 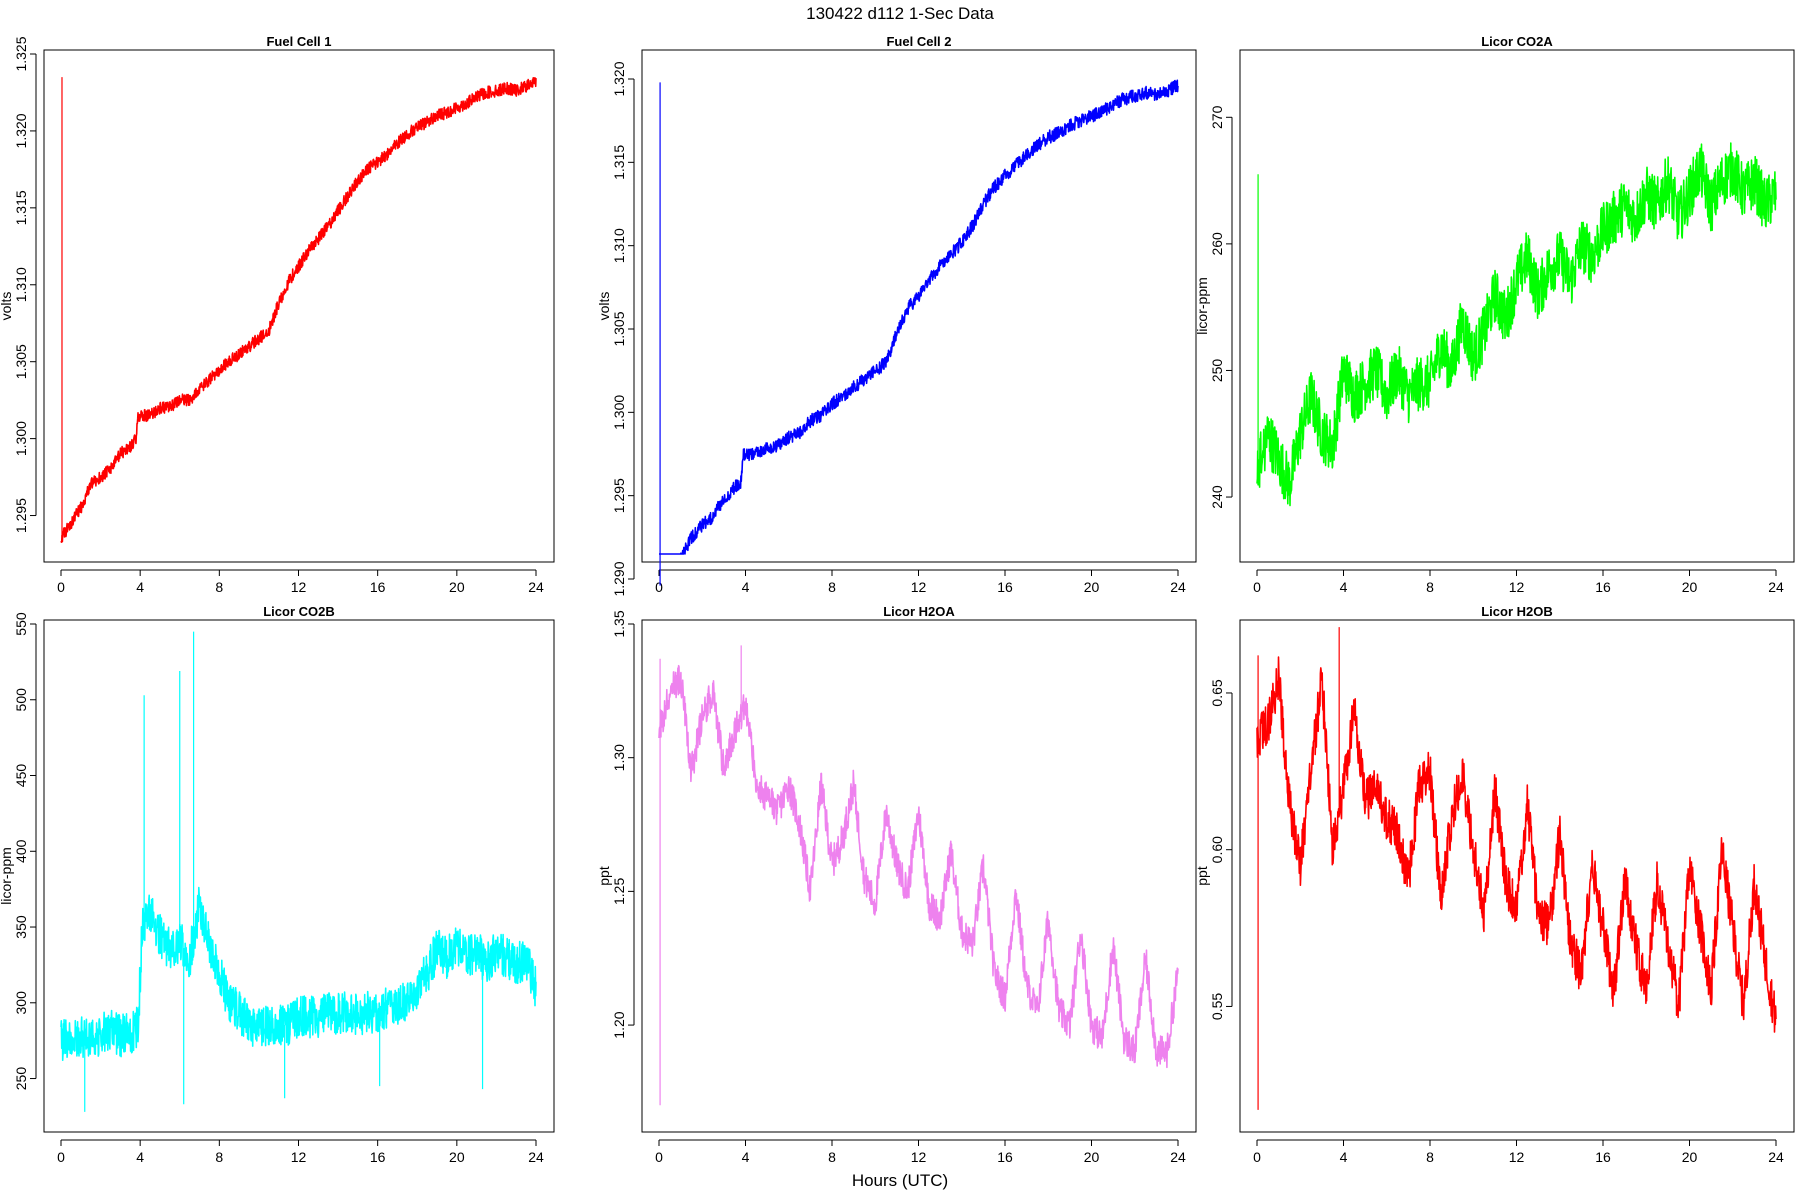 I want to click on y-tick-label: 1.325, so click(x=21, y=53).